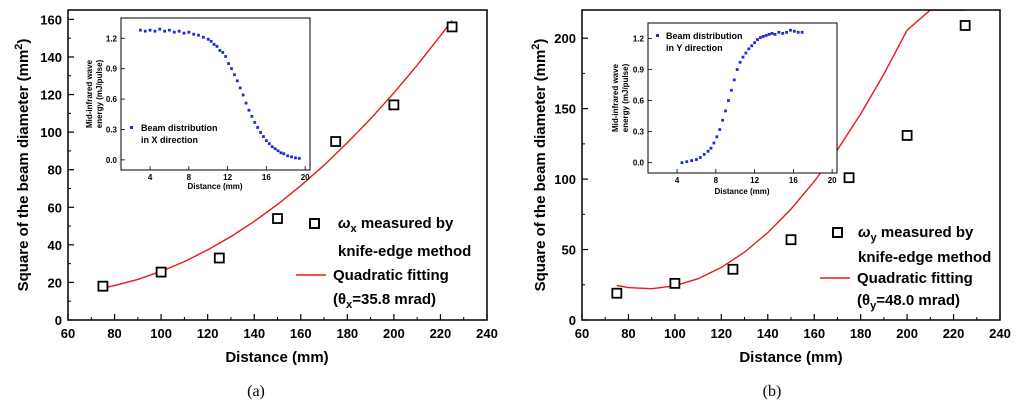 The image size is (1017, 406). Describe the element at coordinates (571, 179) in the screenshot. I see `panel-b-y-ticks: 0 50 100 150 200` at that location.